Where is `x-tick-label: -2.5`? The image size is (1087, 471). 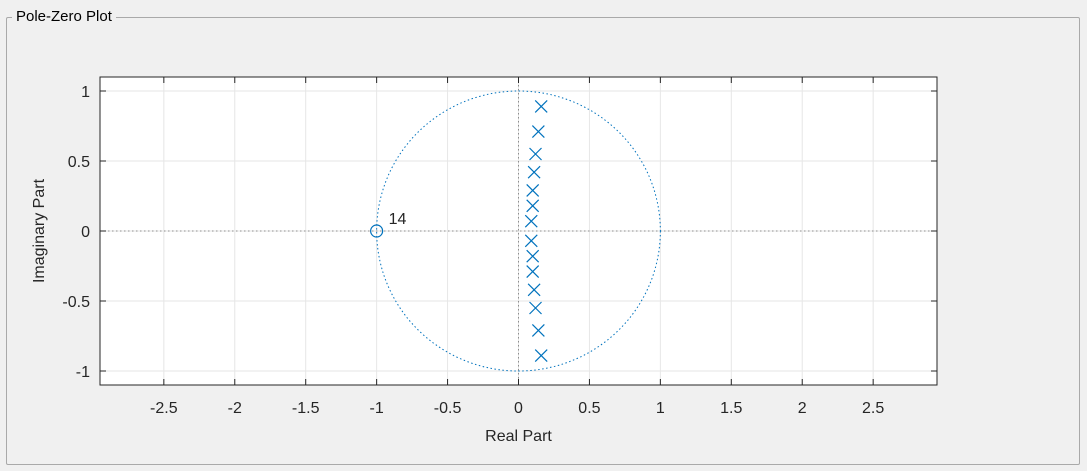 x-tick-label: -2.5 is located at coordinates (164, 408).